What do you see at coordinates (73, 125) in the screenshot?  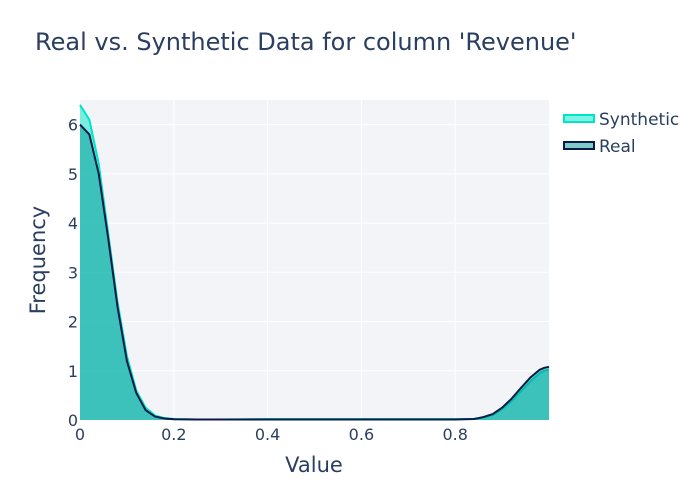 I see `y-tick-label: 6` at bounding box center [73, 125].